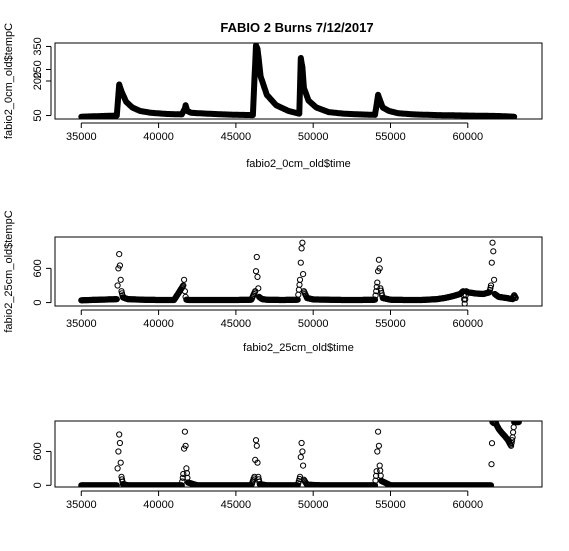  I want to click on y-tick-label: 200, so click(38, 81).